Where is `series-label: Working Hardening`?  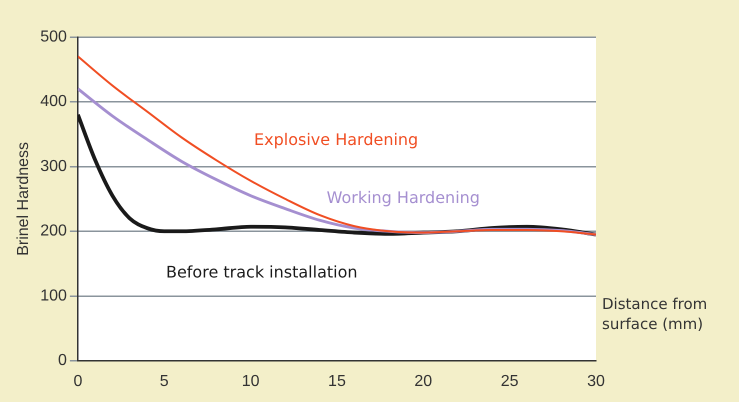
series-label: Working Hardening is located at coordinates (403, 198).